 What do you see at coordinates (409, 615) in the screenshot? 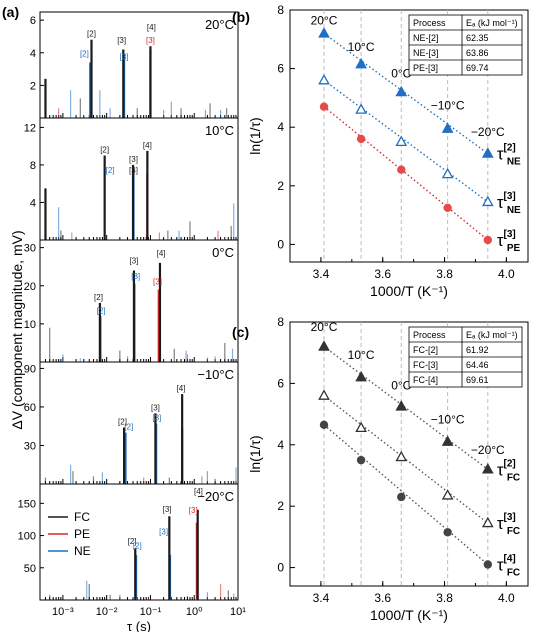
I see `x-axis-label: 1000/T (K⁻¹)` at bounding box center [409, 615].